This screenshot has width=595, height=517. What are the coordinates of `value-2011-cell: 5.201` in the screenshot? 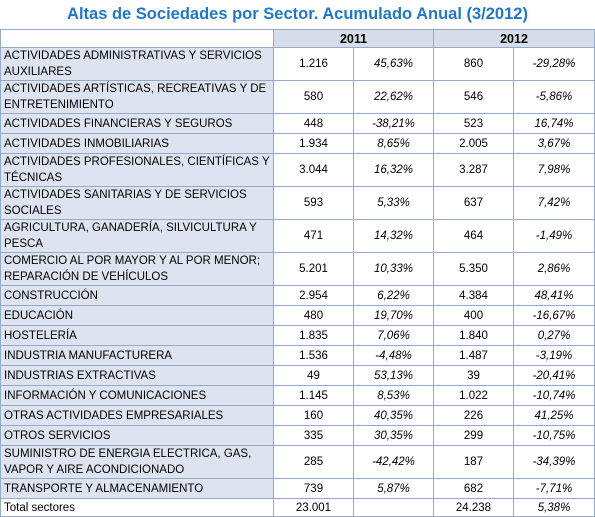 It's located at (313, 269).